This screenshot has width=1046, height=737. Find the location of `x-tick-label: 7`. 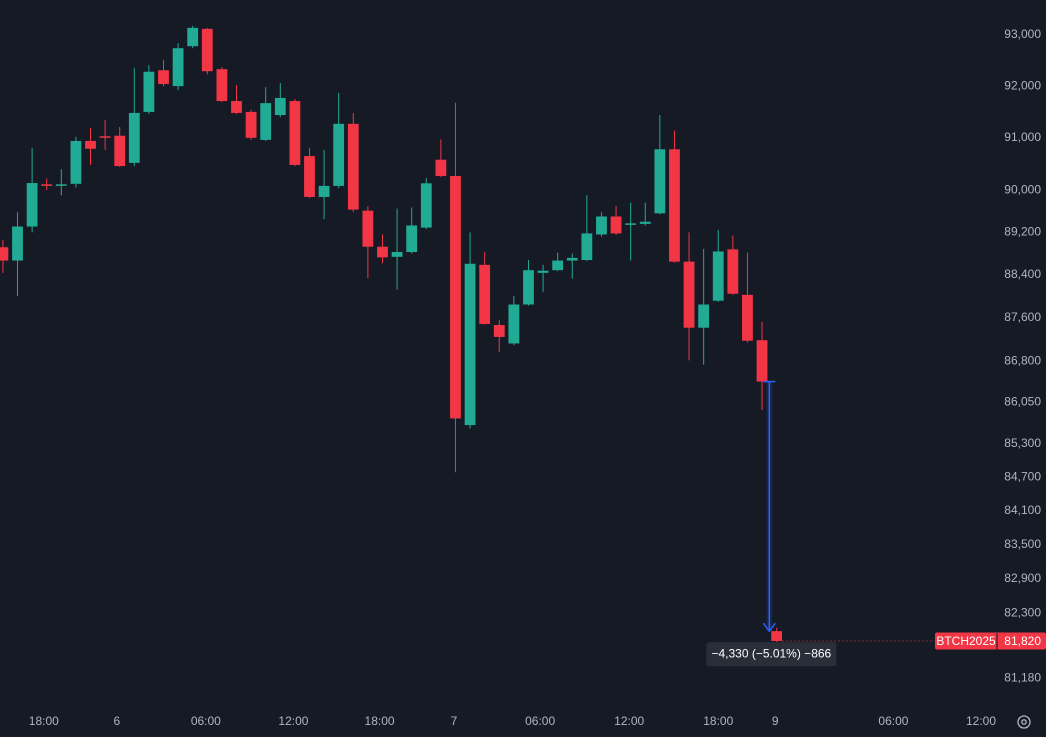

x-tick-label: 7 is located at coordinates (454, 721).